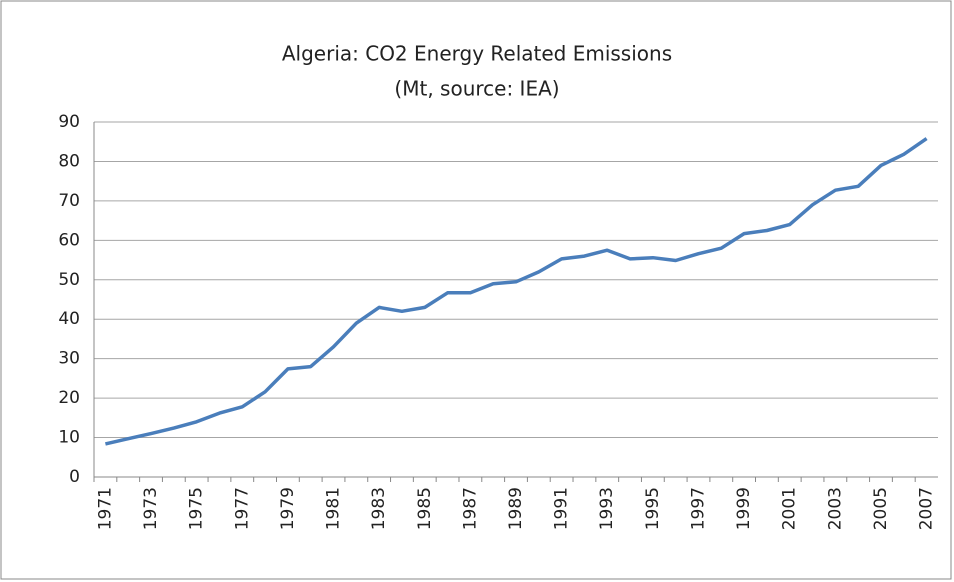 The width and height of the screenshot is (954, 582). I want to click on x-tick-label: 1987, so click(470, 508).